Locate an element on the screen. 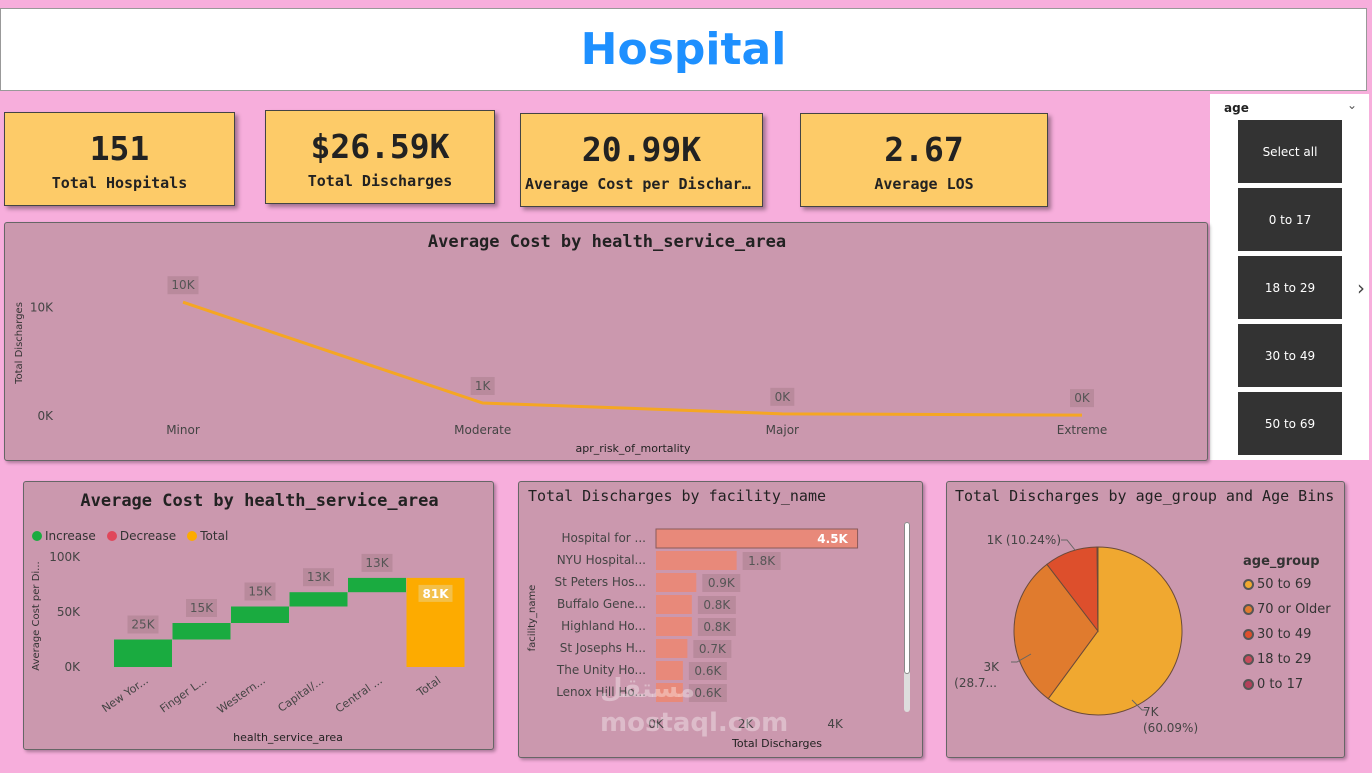 Image resolution: width=1372 pixels, height=773 pixels. data-label: 81K is located at coordinates (436, 594).